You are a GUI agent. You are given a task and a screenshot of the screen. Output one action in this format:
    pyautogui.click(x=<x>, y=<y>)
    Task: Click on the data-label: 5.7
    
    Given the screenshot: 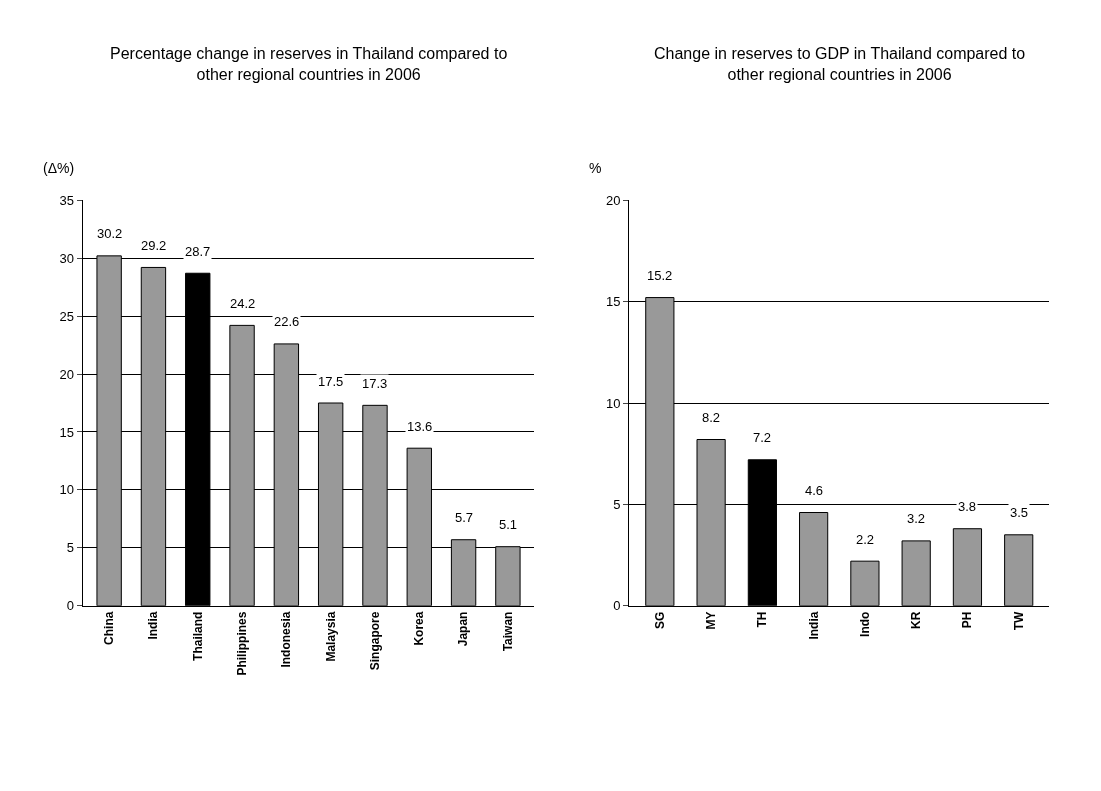 What is the action you would take?
    pyautogui.click(x=464, y=517)
    